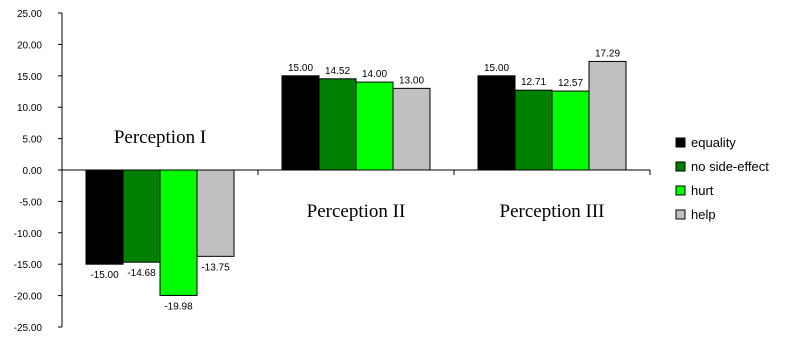 The height and width of the screenshot is (337, 797). Describe the element at coordinates (29, 77) in the screenshot. I see `y-tick-label: 15.00` at that location.